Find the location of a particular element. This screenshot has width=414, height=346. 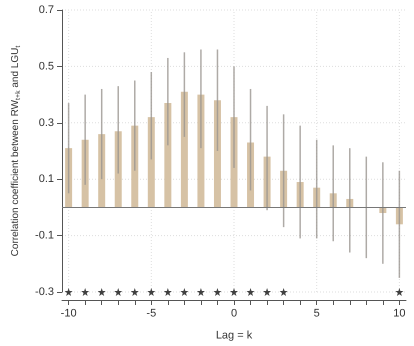

y-tick-label: 0.7 is located at coordinates (46, 10).